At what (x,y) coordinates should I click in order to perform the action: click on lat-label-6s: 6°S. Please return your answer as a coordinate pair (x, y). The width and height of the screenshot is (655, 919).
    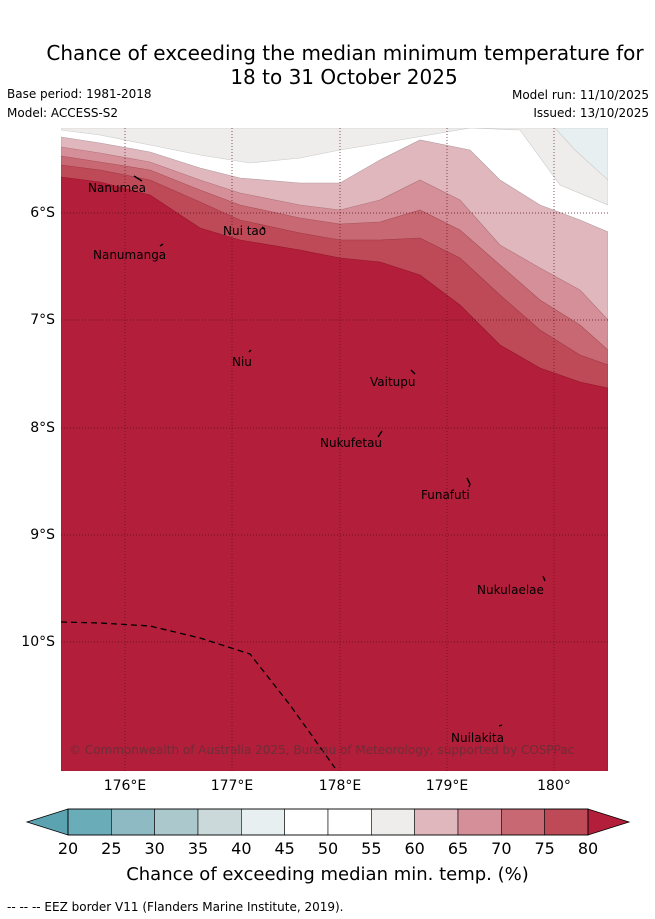
    Looking at the image, I should click on (42, 213).